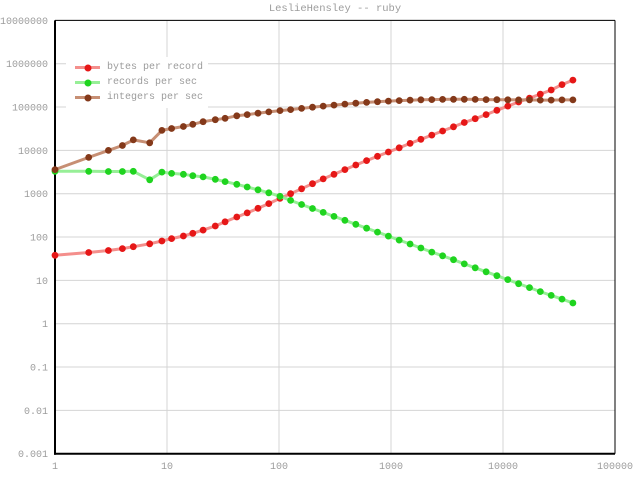 Image resolution: width=640 pixels, height=480 pixels. Describe the element at coordinates (137, 97) in the screenshot. I see `legend-item-integers-per-sec: integers per sec` at that location.